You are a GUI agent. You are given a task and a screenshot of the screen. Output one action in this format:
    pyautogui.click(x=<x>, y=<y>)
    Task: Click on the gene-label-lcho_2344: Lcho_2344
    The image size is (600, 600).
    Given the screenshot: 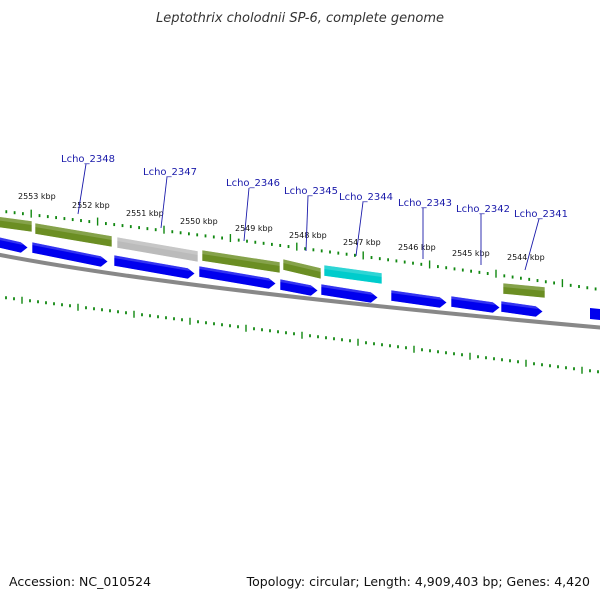 What is the action you would take?
    pyautogui.click(x=366, y=197)
    